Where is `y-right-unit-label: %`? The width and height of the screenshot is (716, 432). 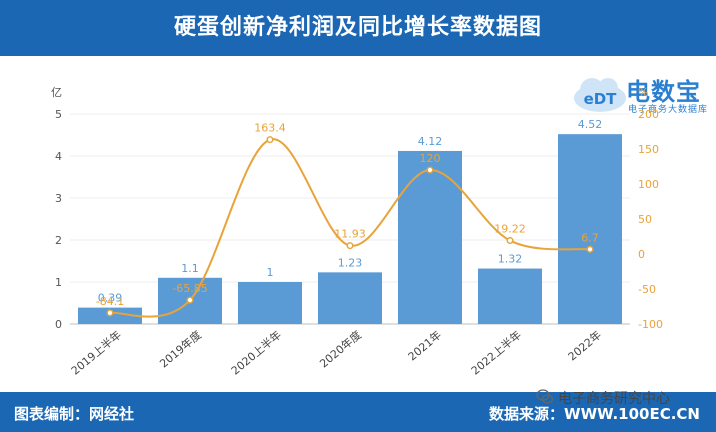 y-right-unit-label: % is located at coordinates (643, 92).